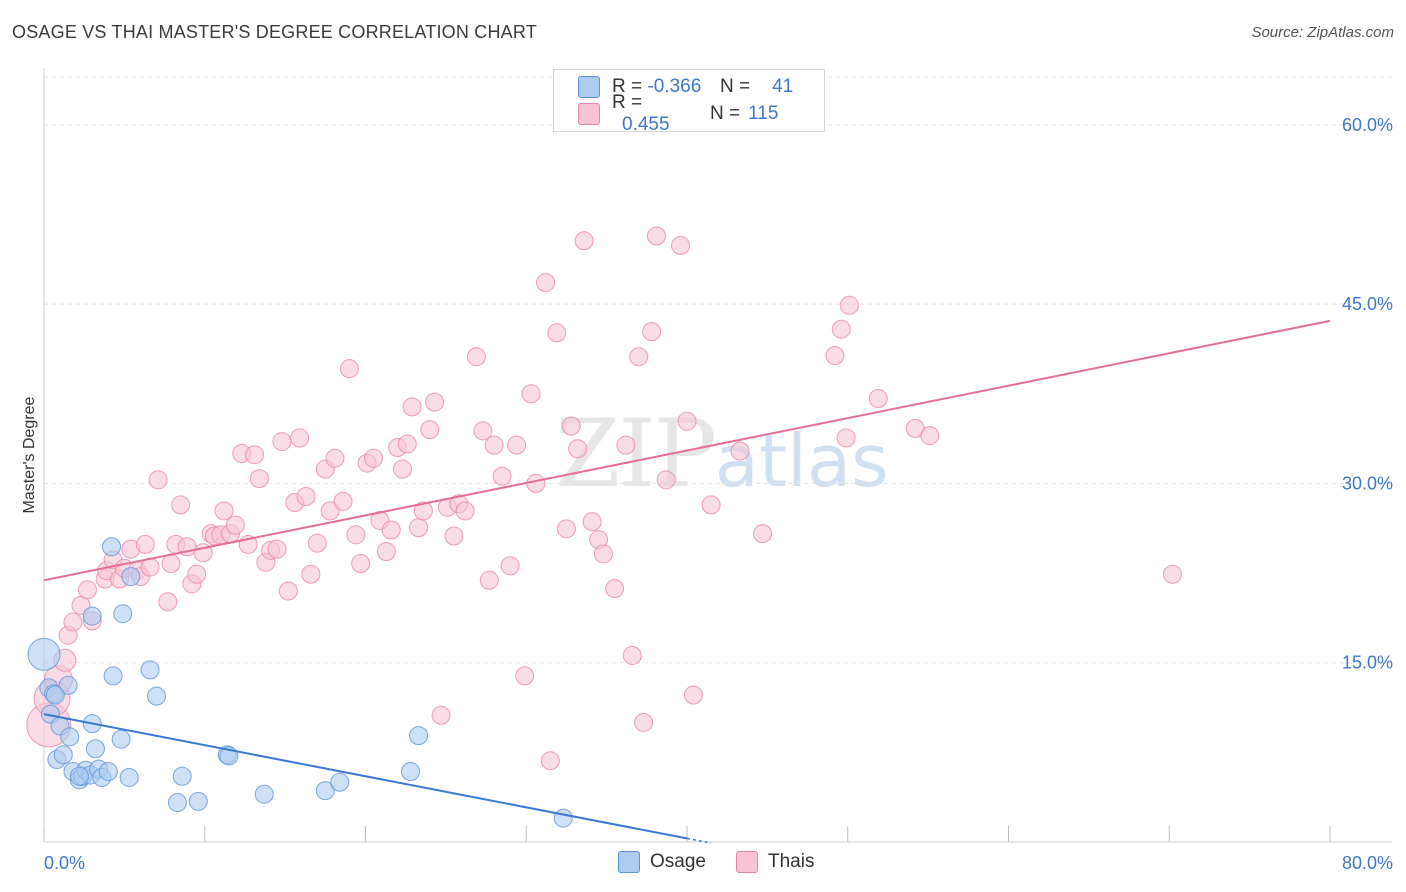 The height and width of the screenshot is (892, 1406). I want to click on series-legend-osage: Osage, so click(662, 862).